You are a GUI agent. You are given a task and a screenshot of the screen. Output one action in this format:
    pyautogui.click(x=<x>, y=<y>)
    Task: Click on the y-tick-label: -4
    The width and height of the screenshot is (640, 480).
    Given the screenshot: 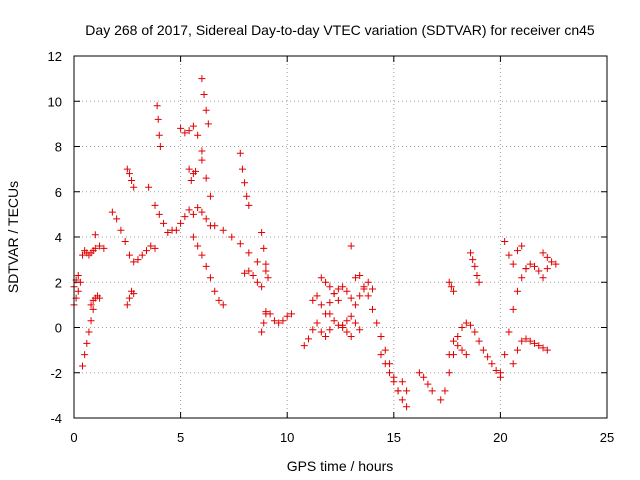 What is the action you would take?
    pyautogui.click(x=56, y=418)
    